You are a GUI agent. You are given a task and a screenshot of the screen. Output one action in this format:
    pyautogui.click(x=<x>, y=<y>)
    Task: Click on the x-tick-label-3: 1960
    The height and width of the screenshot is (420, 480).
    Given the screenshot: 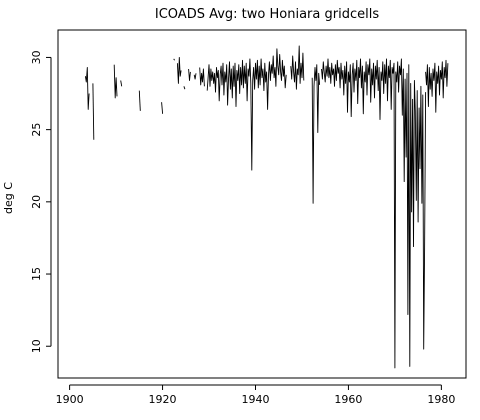 What is the action you would take?
    pyautogui.click(x=348, y=399)
    